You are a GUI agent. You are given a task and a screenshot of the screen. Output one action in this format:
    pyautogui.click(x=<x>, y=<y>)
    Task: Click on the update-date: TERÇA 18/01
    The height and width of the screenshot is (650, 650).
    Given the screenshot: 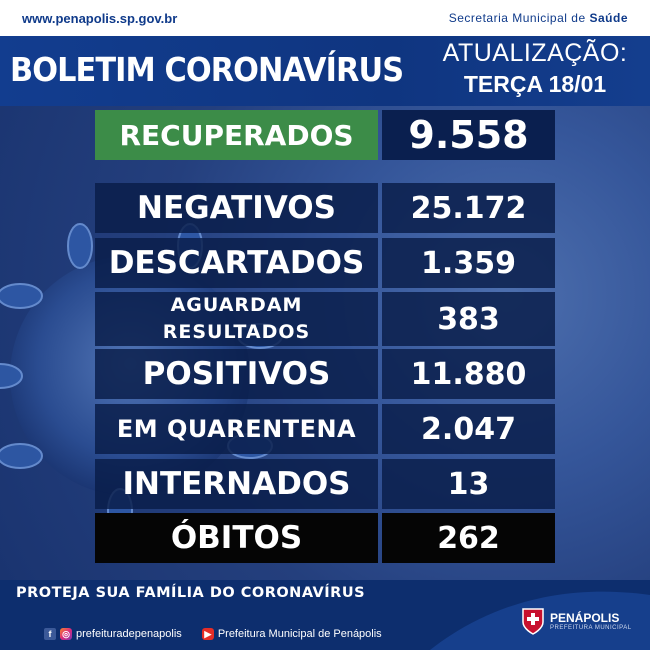 What is the action you would take?
    pyautogui.click(x=535, y=84)
    